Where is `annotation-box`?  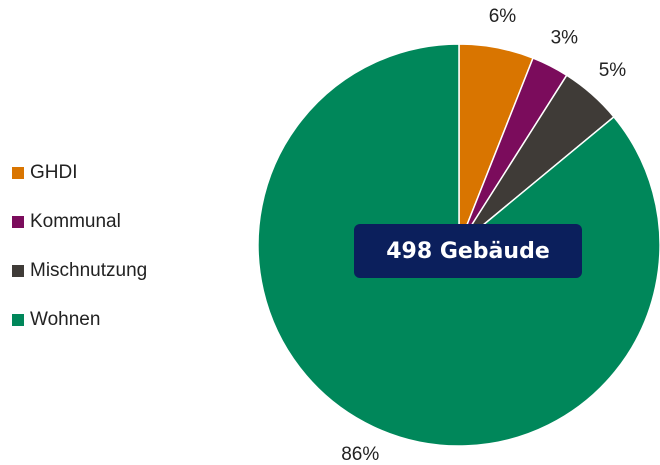 annotation-box is located at coordinates (468, 251).